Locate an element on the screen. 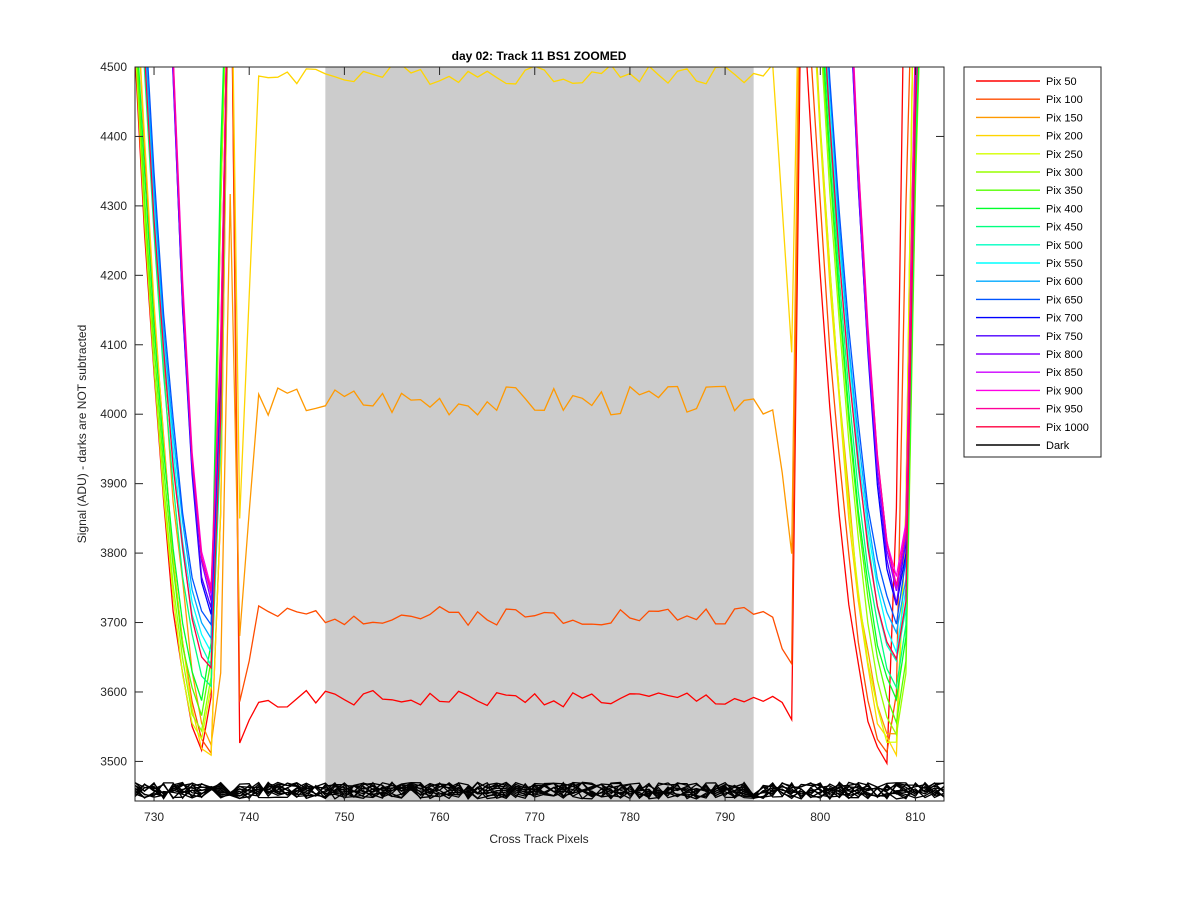 This screenshot has height=900, width=1200. legend-label: Pix 750 is located at coordinates (1064, 337).